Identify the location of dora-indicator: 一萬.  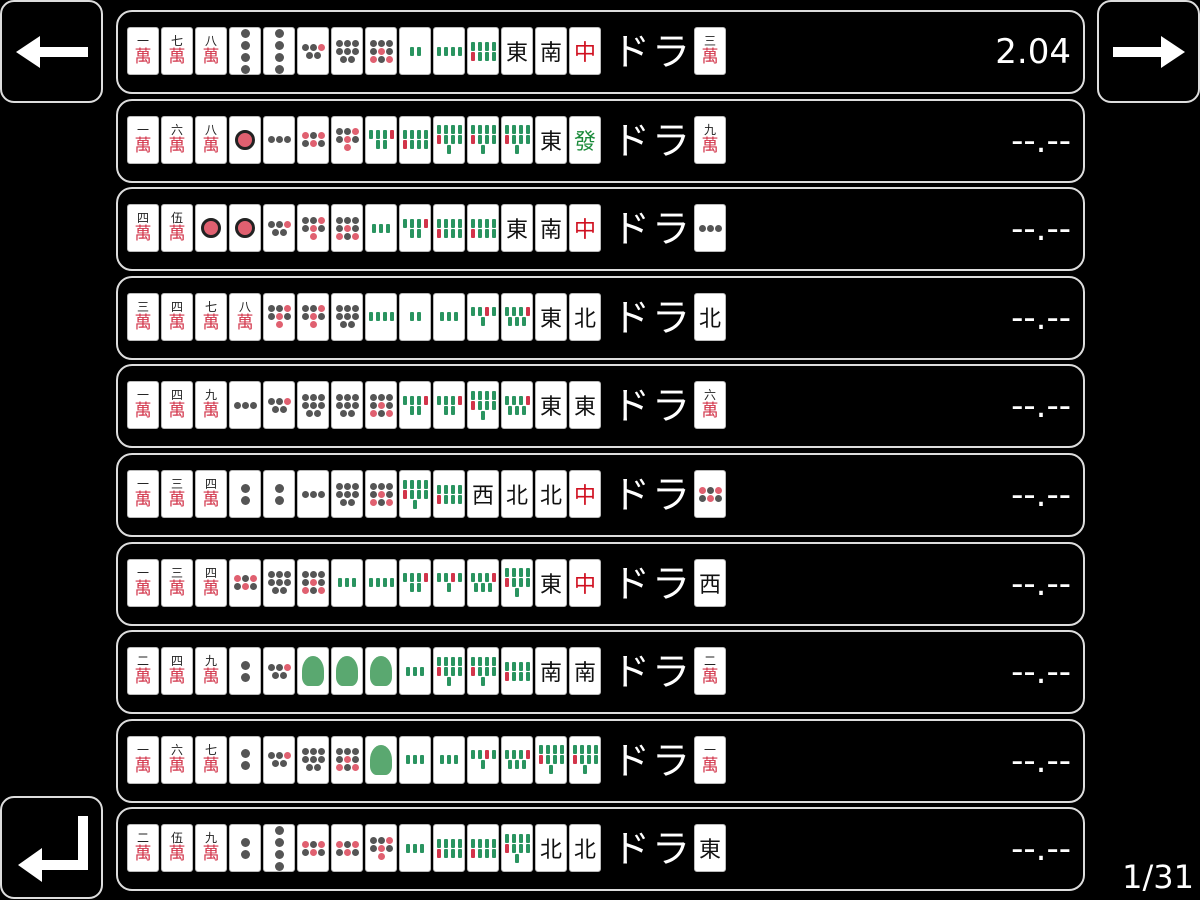
(710, 759).